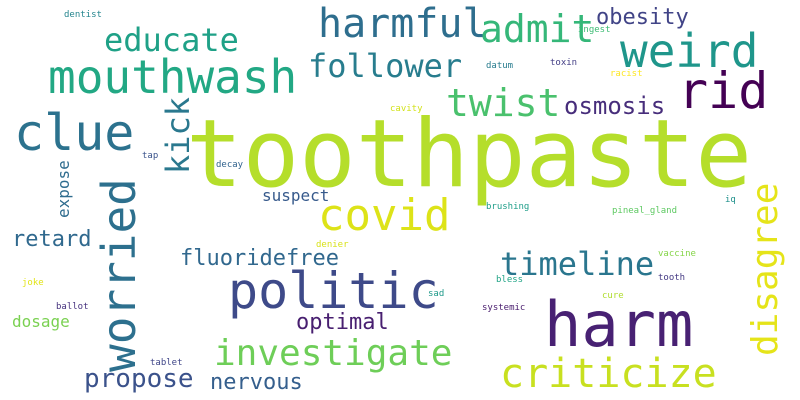 The image size is (800, 400). I want to click on word-follower: follower, so click(385, 66).